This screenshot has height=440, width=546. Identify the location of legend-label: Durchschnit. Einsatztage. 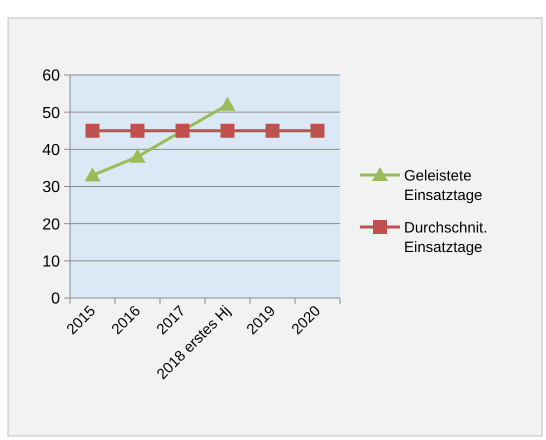
(446, 237).